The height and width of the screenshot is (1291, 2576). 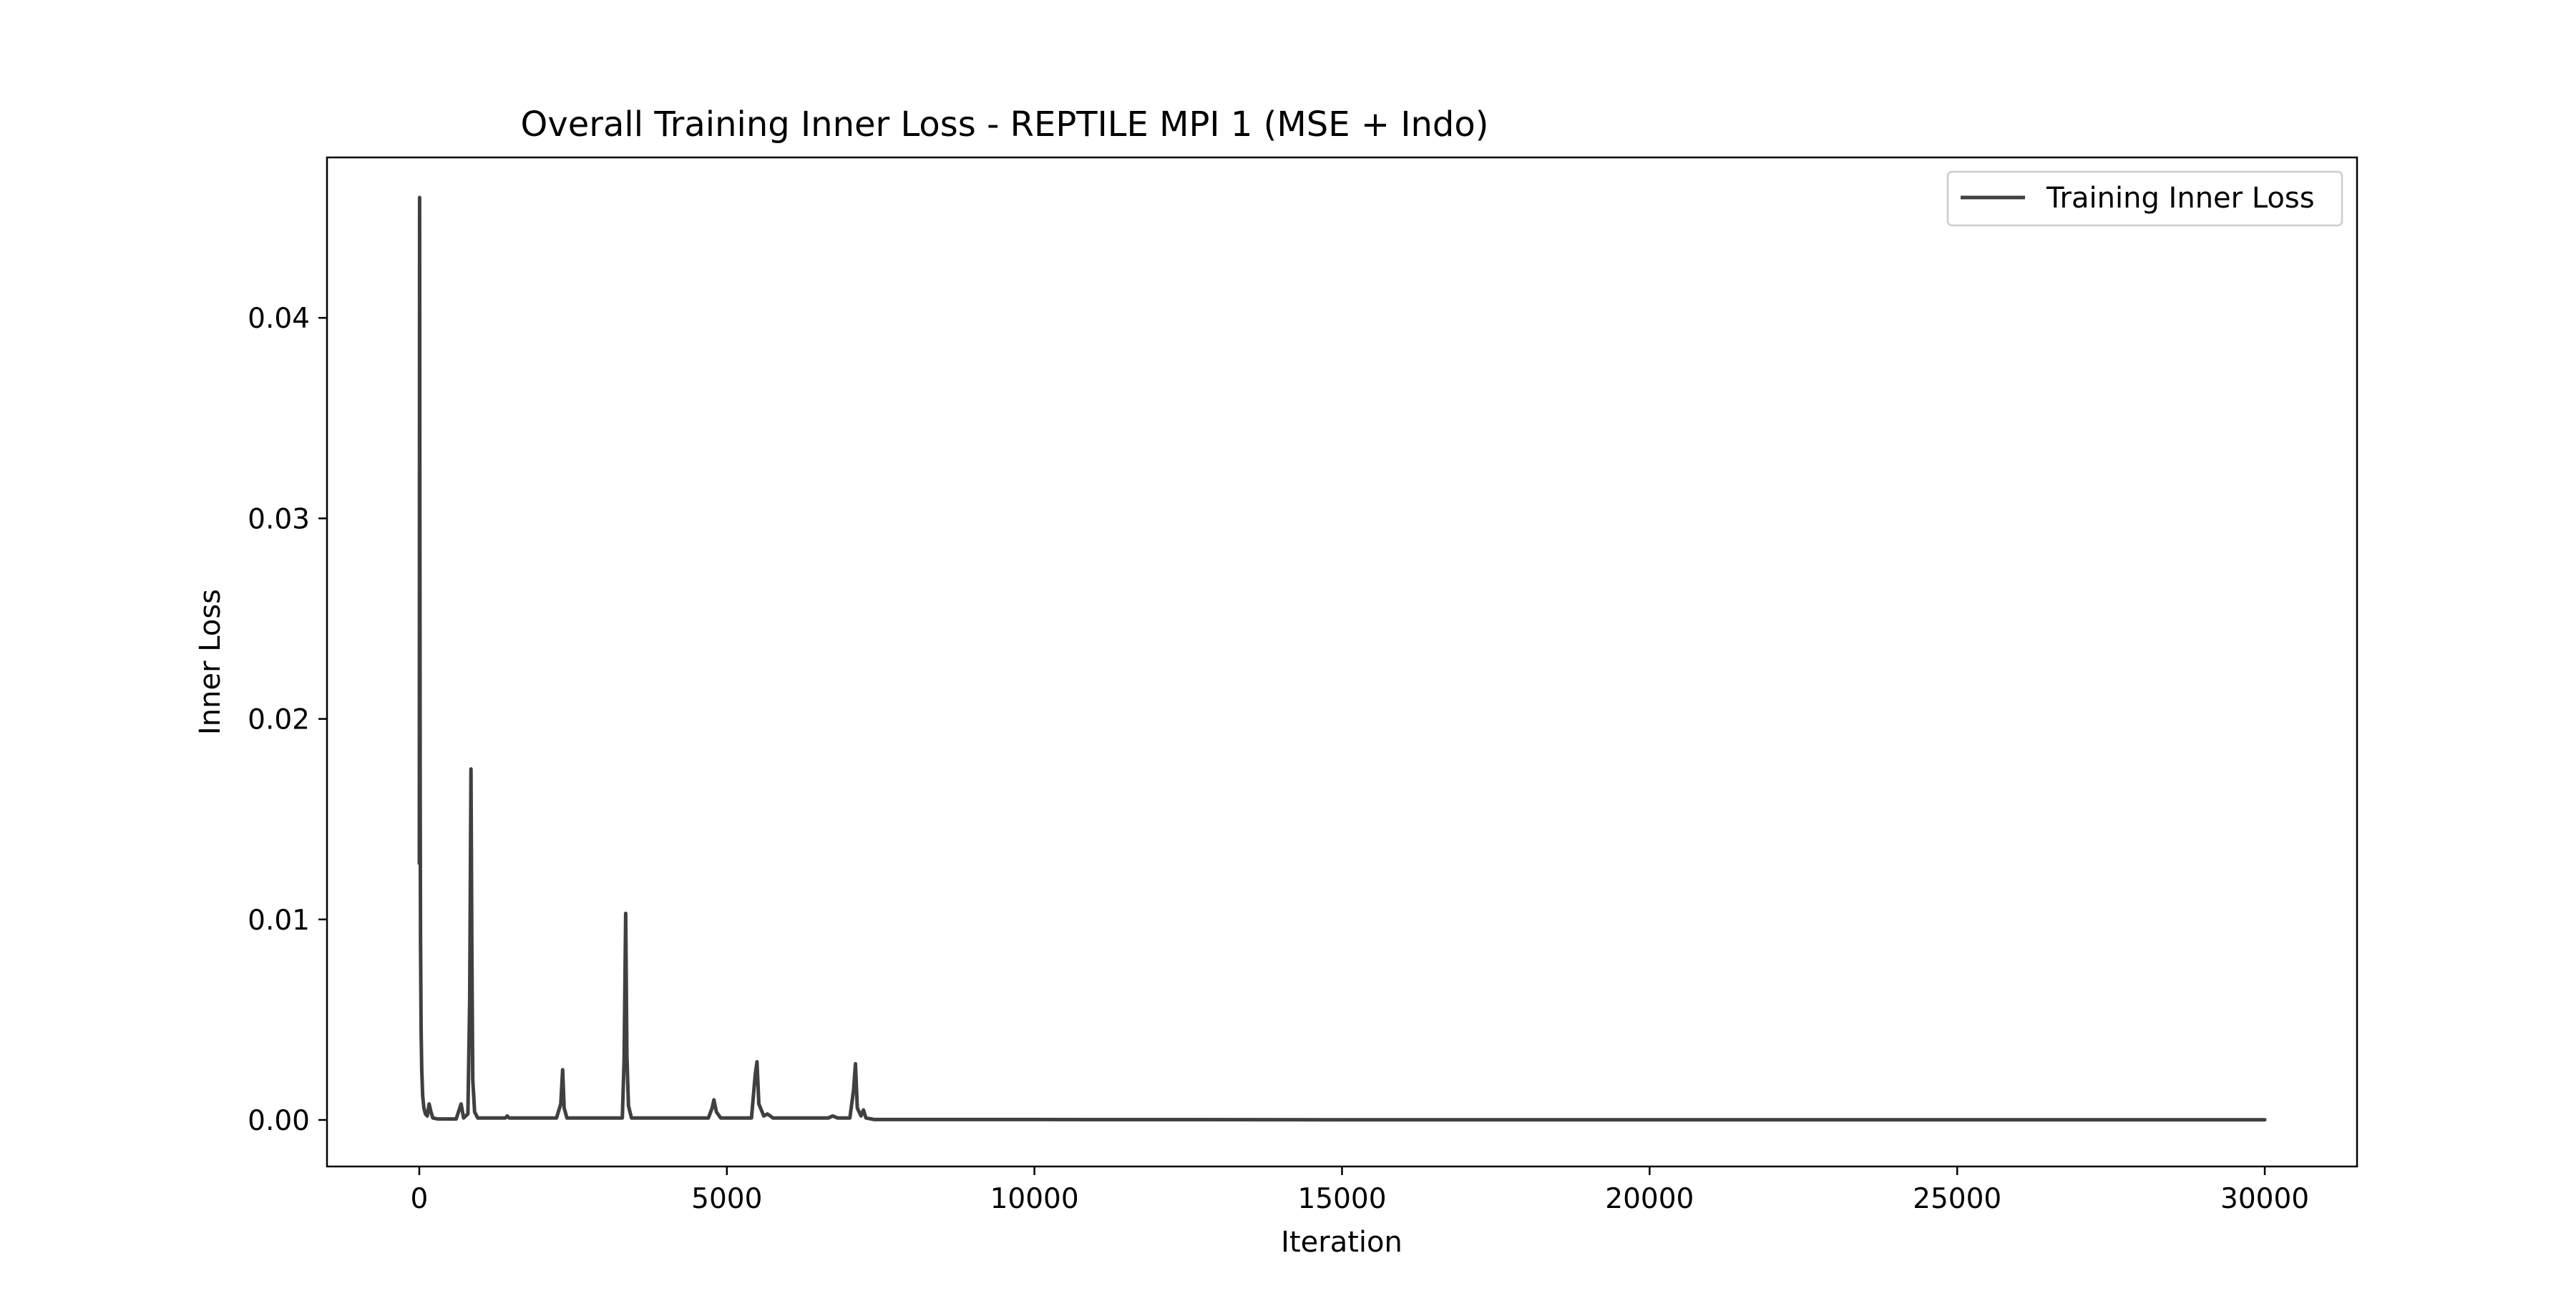 I want to click on x-tick-label: 15000, so click(x=1341, y=1199).